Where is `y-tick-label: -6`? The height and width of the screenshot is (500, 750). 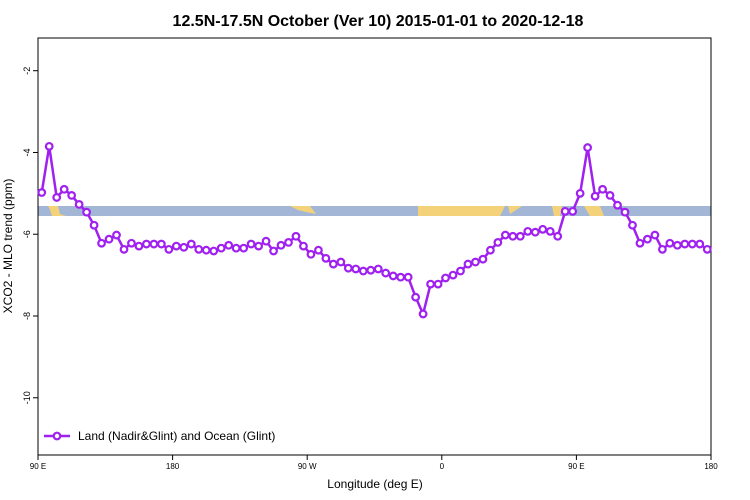
y-tick-label: -6 is located at coordinates (27, 234).